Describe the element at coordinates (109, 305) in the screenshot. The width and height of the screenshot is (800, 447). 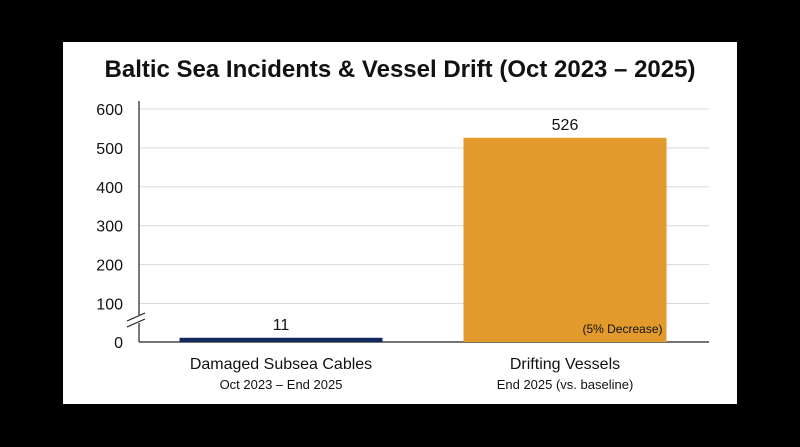
I see `y-tick-label: 100` at that location.